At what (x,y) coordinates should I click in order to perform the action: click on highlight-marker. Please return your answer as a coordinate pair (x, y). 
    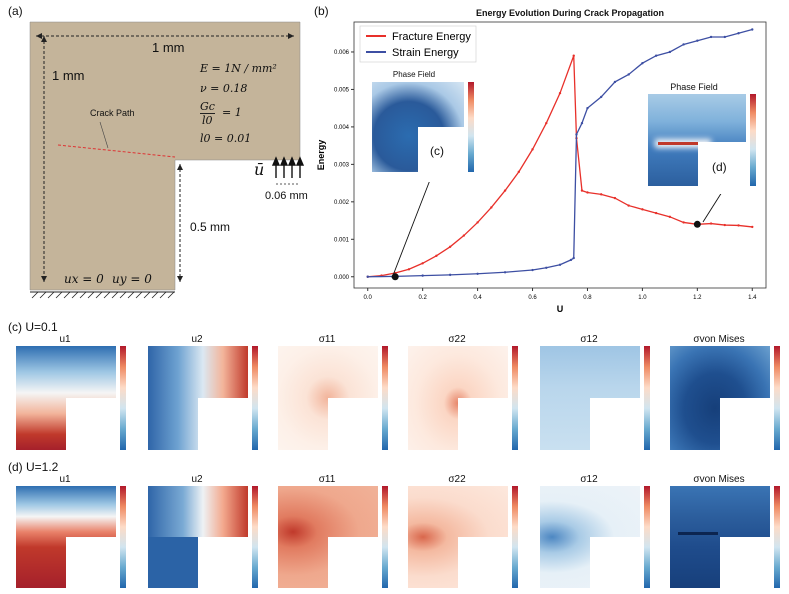
    Looking at the image, I should click on (697, 224).